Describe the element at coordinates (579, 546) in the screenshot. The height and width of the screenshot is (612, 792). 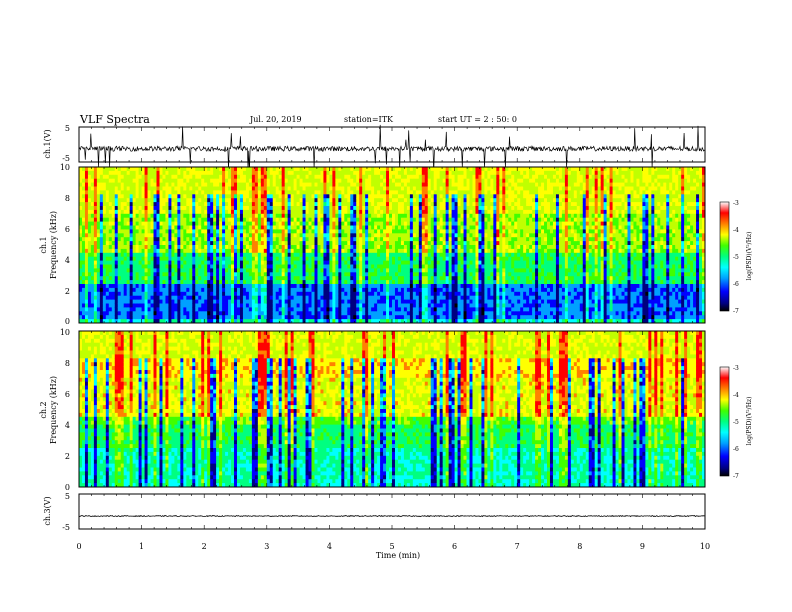
I see `xtick-8: 8` at that location.